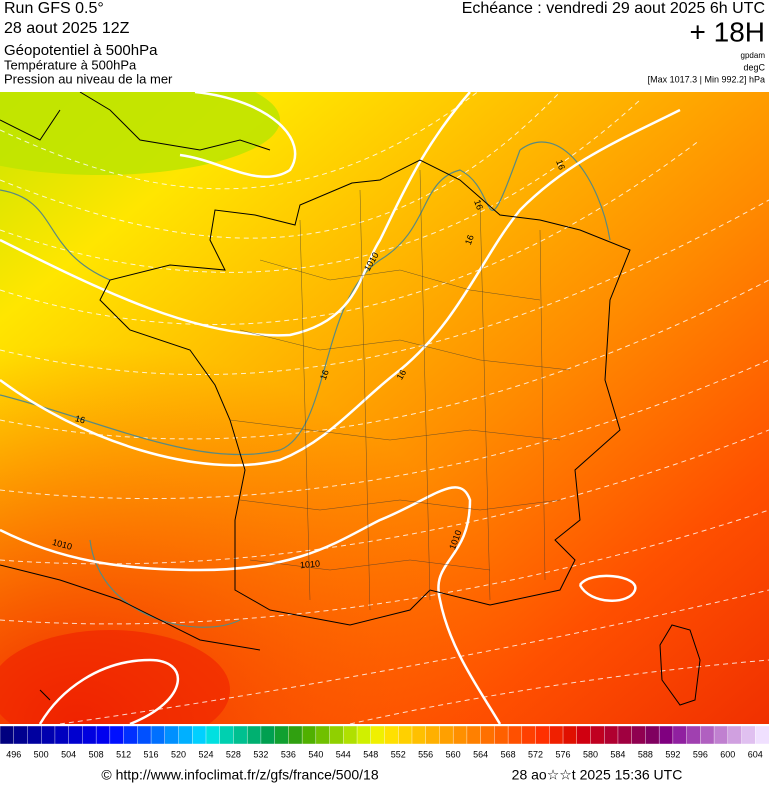  I want to click on colorbar-tick-label: 504, so click(68, 754).